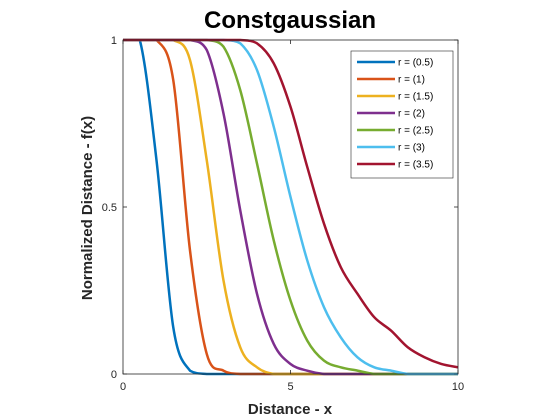 This screenshot has height=420, width=560. Describe the element at coordinates (411, 80) in the screenshot. I see `legend-entry-2: r = (1)` at that location.